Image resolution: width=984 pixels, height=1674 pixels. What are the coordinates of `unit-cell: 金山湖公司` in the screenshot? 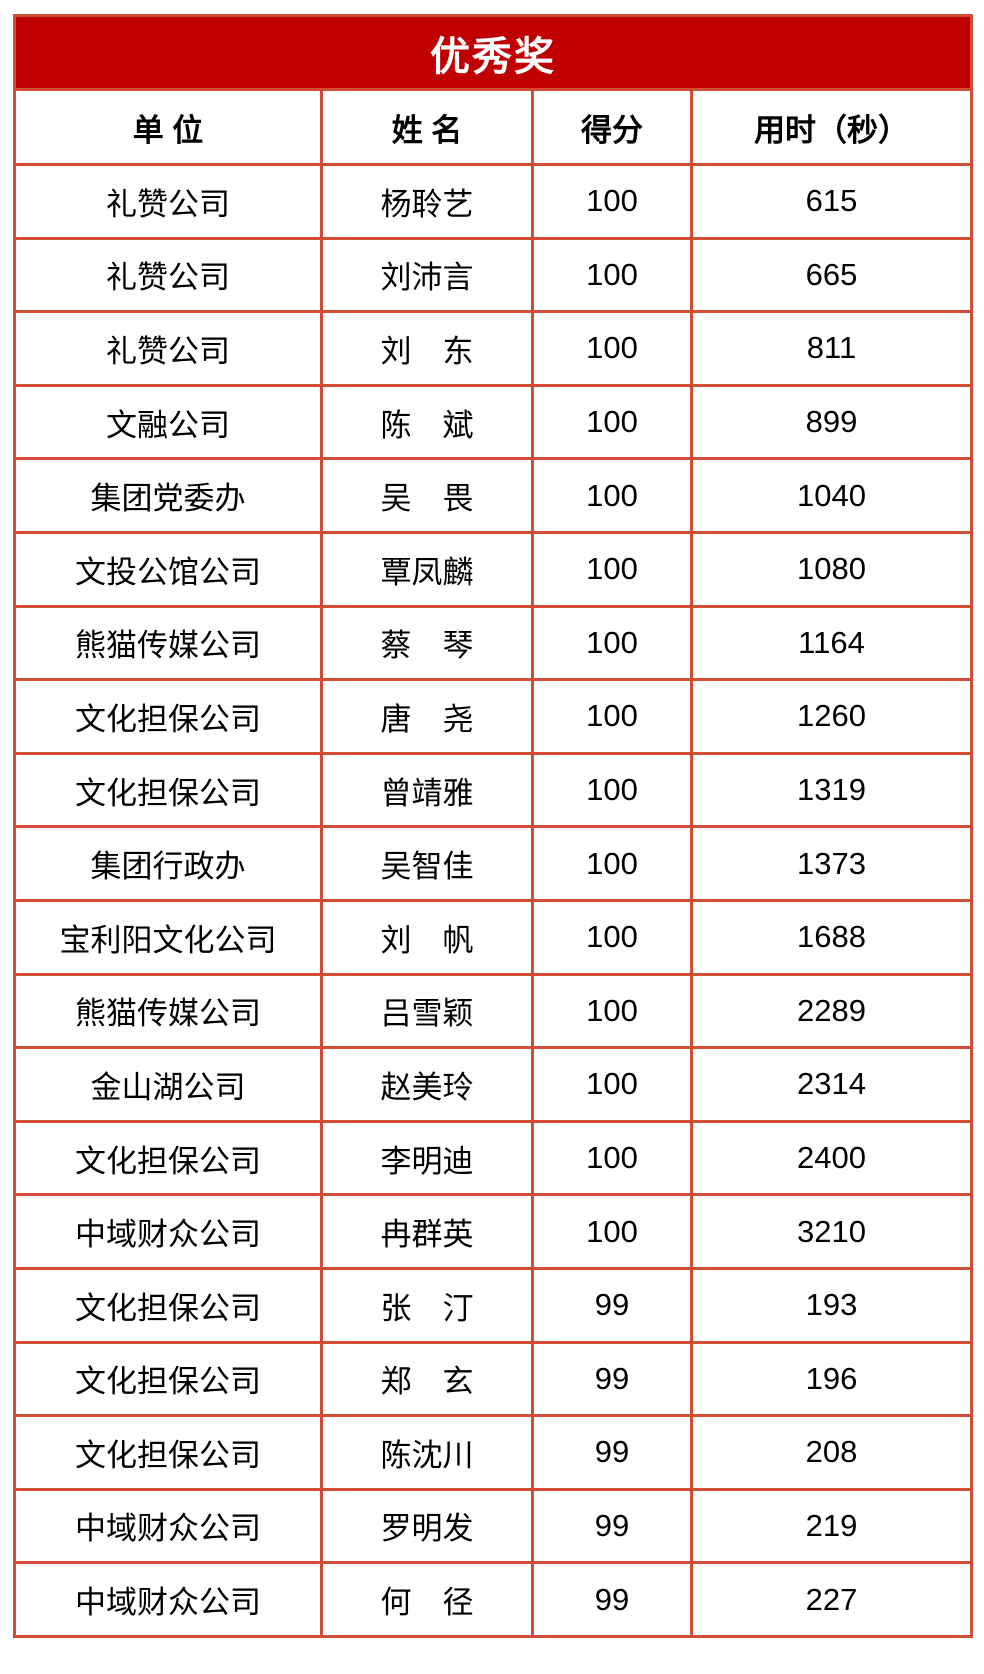 It's located at (168, 1084).